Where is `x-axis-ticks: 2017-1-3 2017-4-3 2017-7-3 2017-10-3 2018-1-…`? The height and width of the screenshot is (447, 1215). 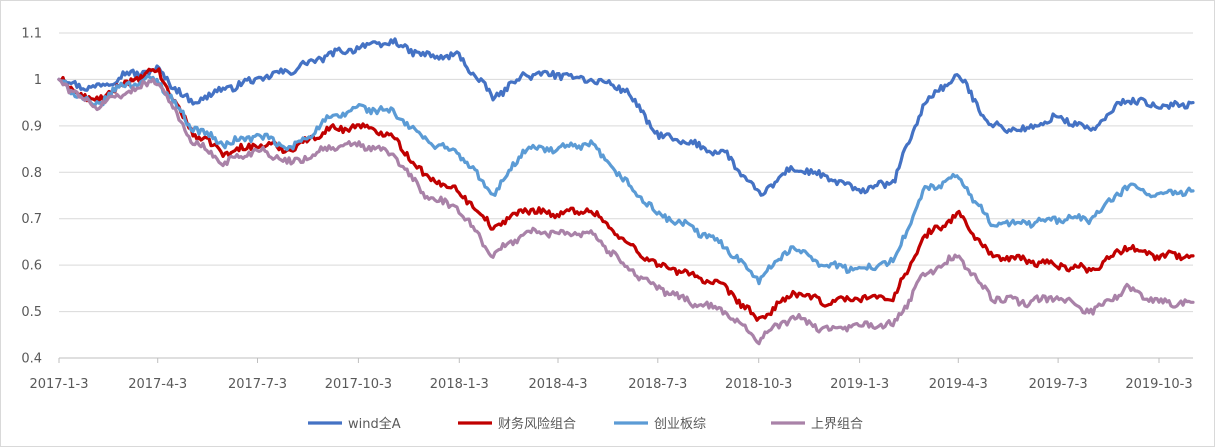
x-axis-ticks: 2017-1-3 2017-4-3 2017-7-3 2017-10-3 2018-1-… is located at coordinates (611, 375).